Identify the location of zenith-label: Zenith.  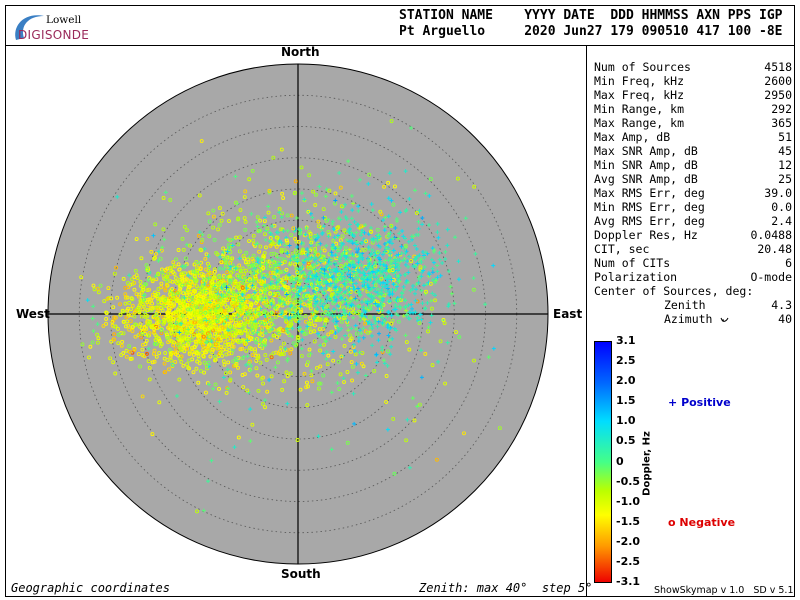
(685, 305).